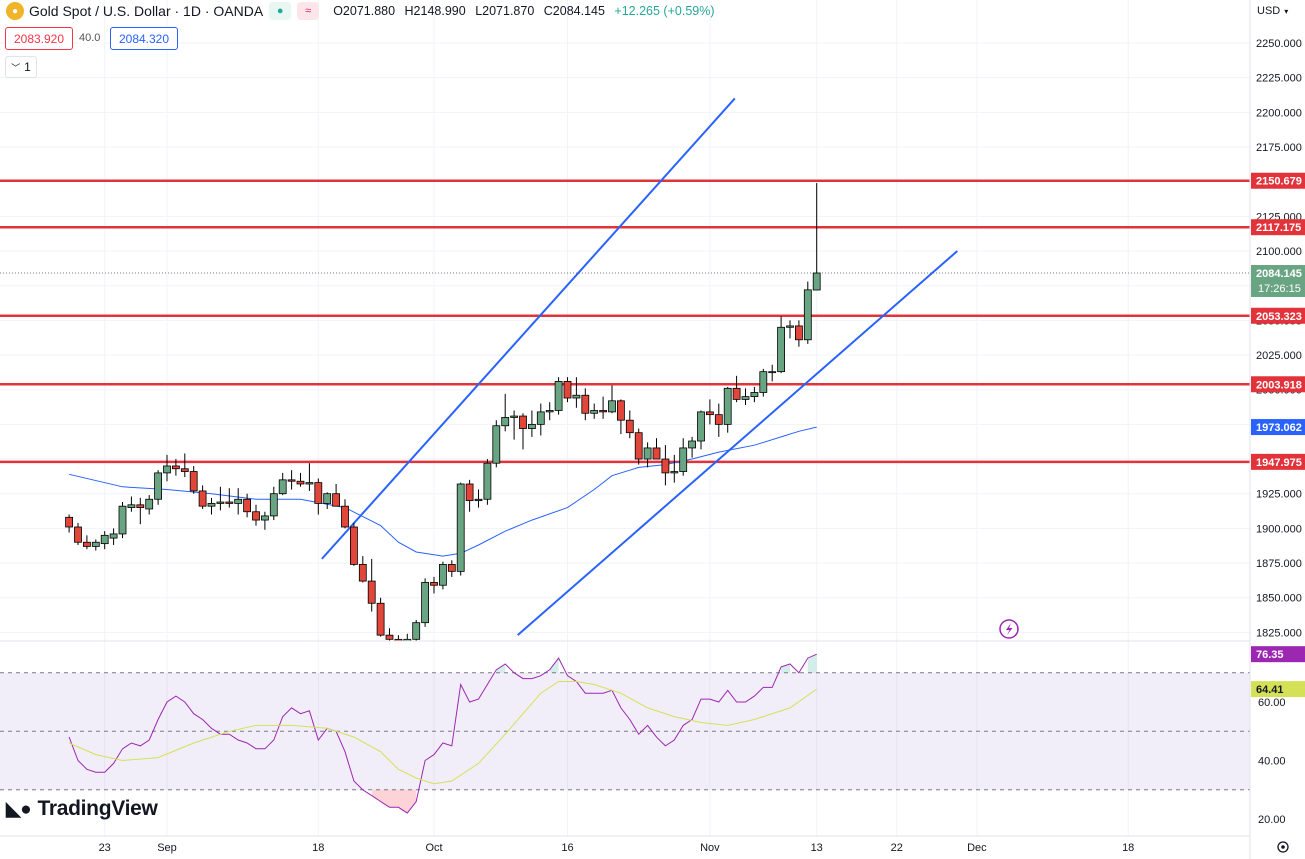 Image resolution: width=1305 pixels, height=859 pixels. I want to click on sma-tag-bg, so click(1278, 427).